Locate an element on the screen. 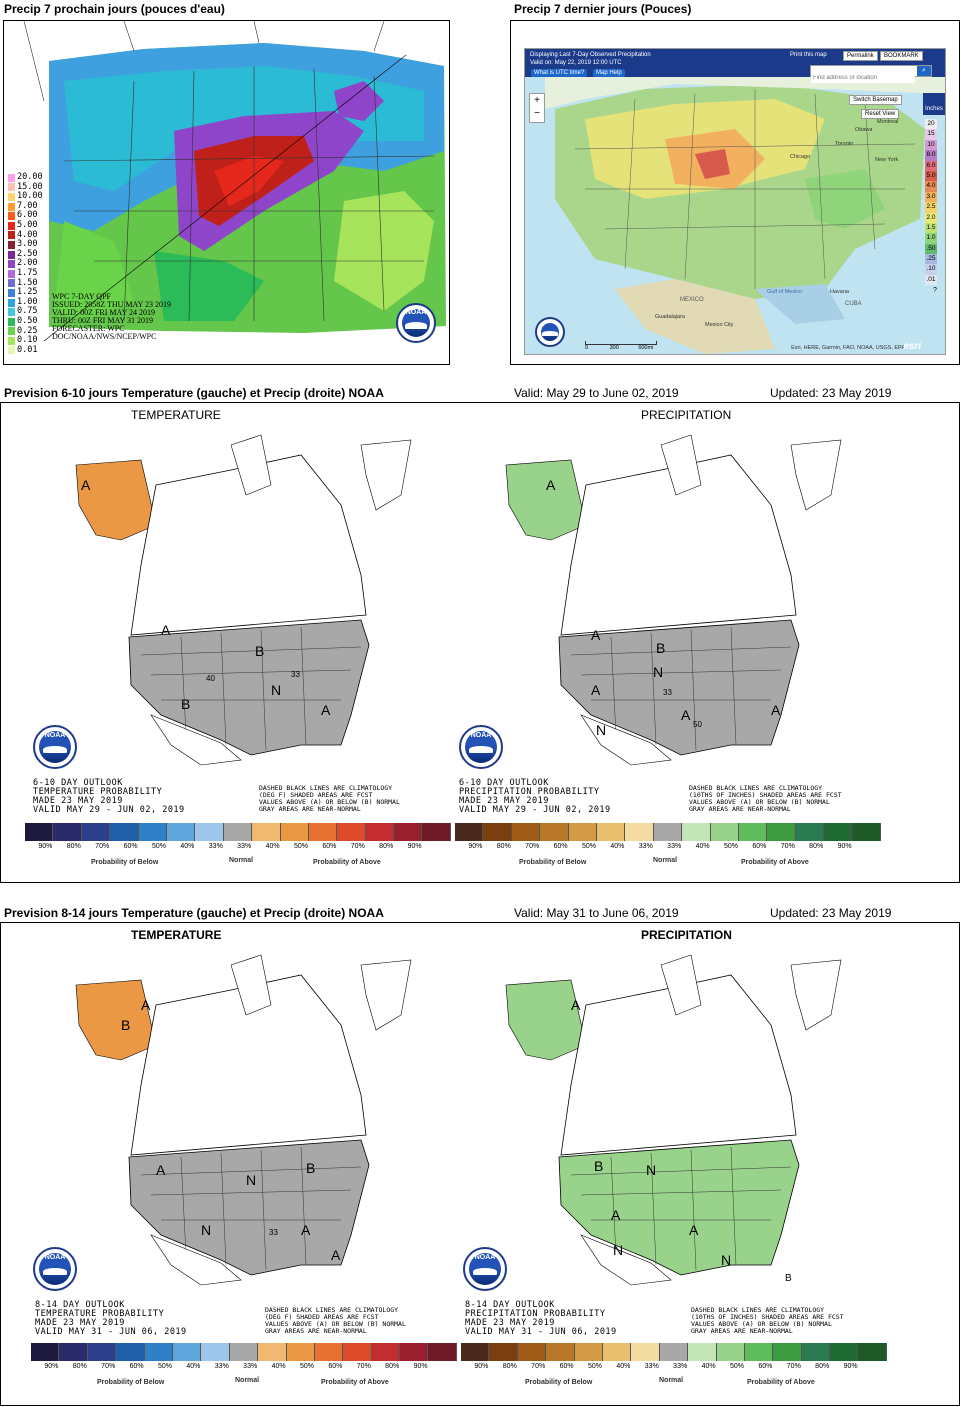 The width and height of the screenshot is (961, 1407). updated-6-10: Updated: 23 May 2019 is located at coordinates (831, 393).